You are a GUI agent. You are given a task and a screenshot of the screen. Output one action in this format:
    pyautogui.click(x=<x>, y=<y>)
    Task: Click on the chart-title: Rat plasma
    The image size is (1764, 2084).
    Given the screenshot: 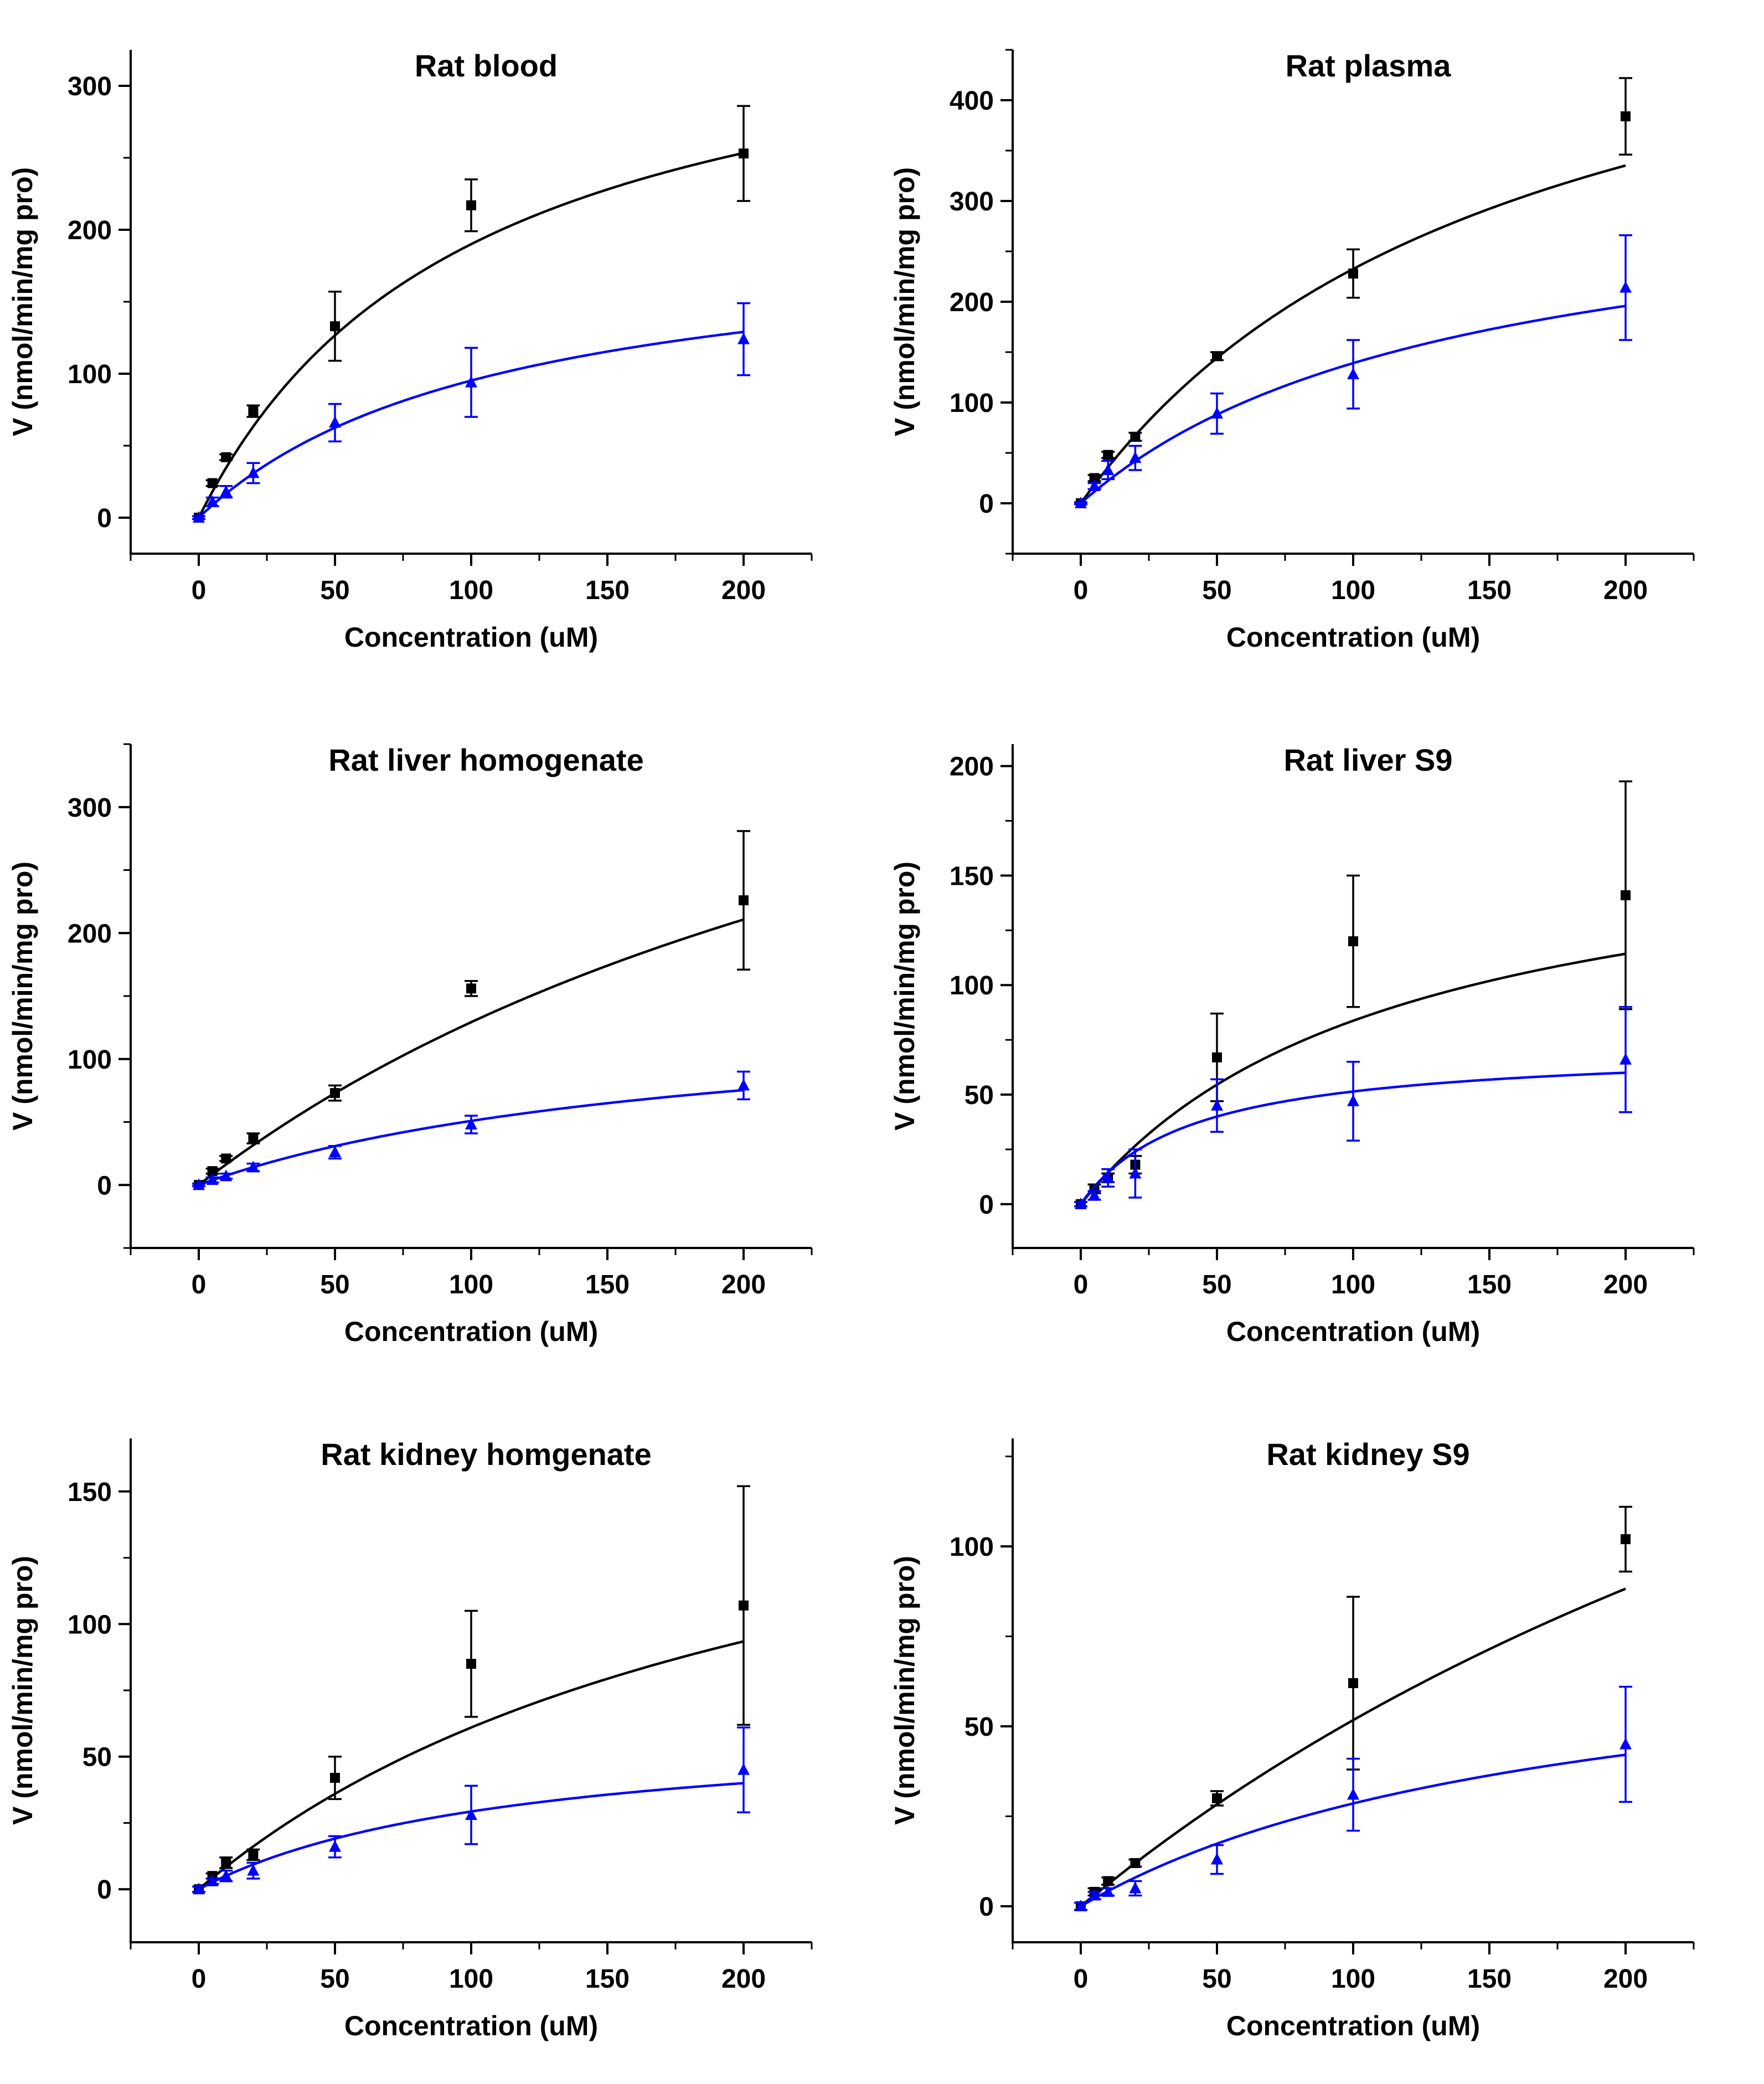 What is the action you would take?
    pyautogui.click(x=1369, y=65)
    